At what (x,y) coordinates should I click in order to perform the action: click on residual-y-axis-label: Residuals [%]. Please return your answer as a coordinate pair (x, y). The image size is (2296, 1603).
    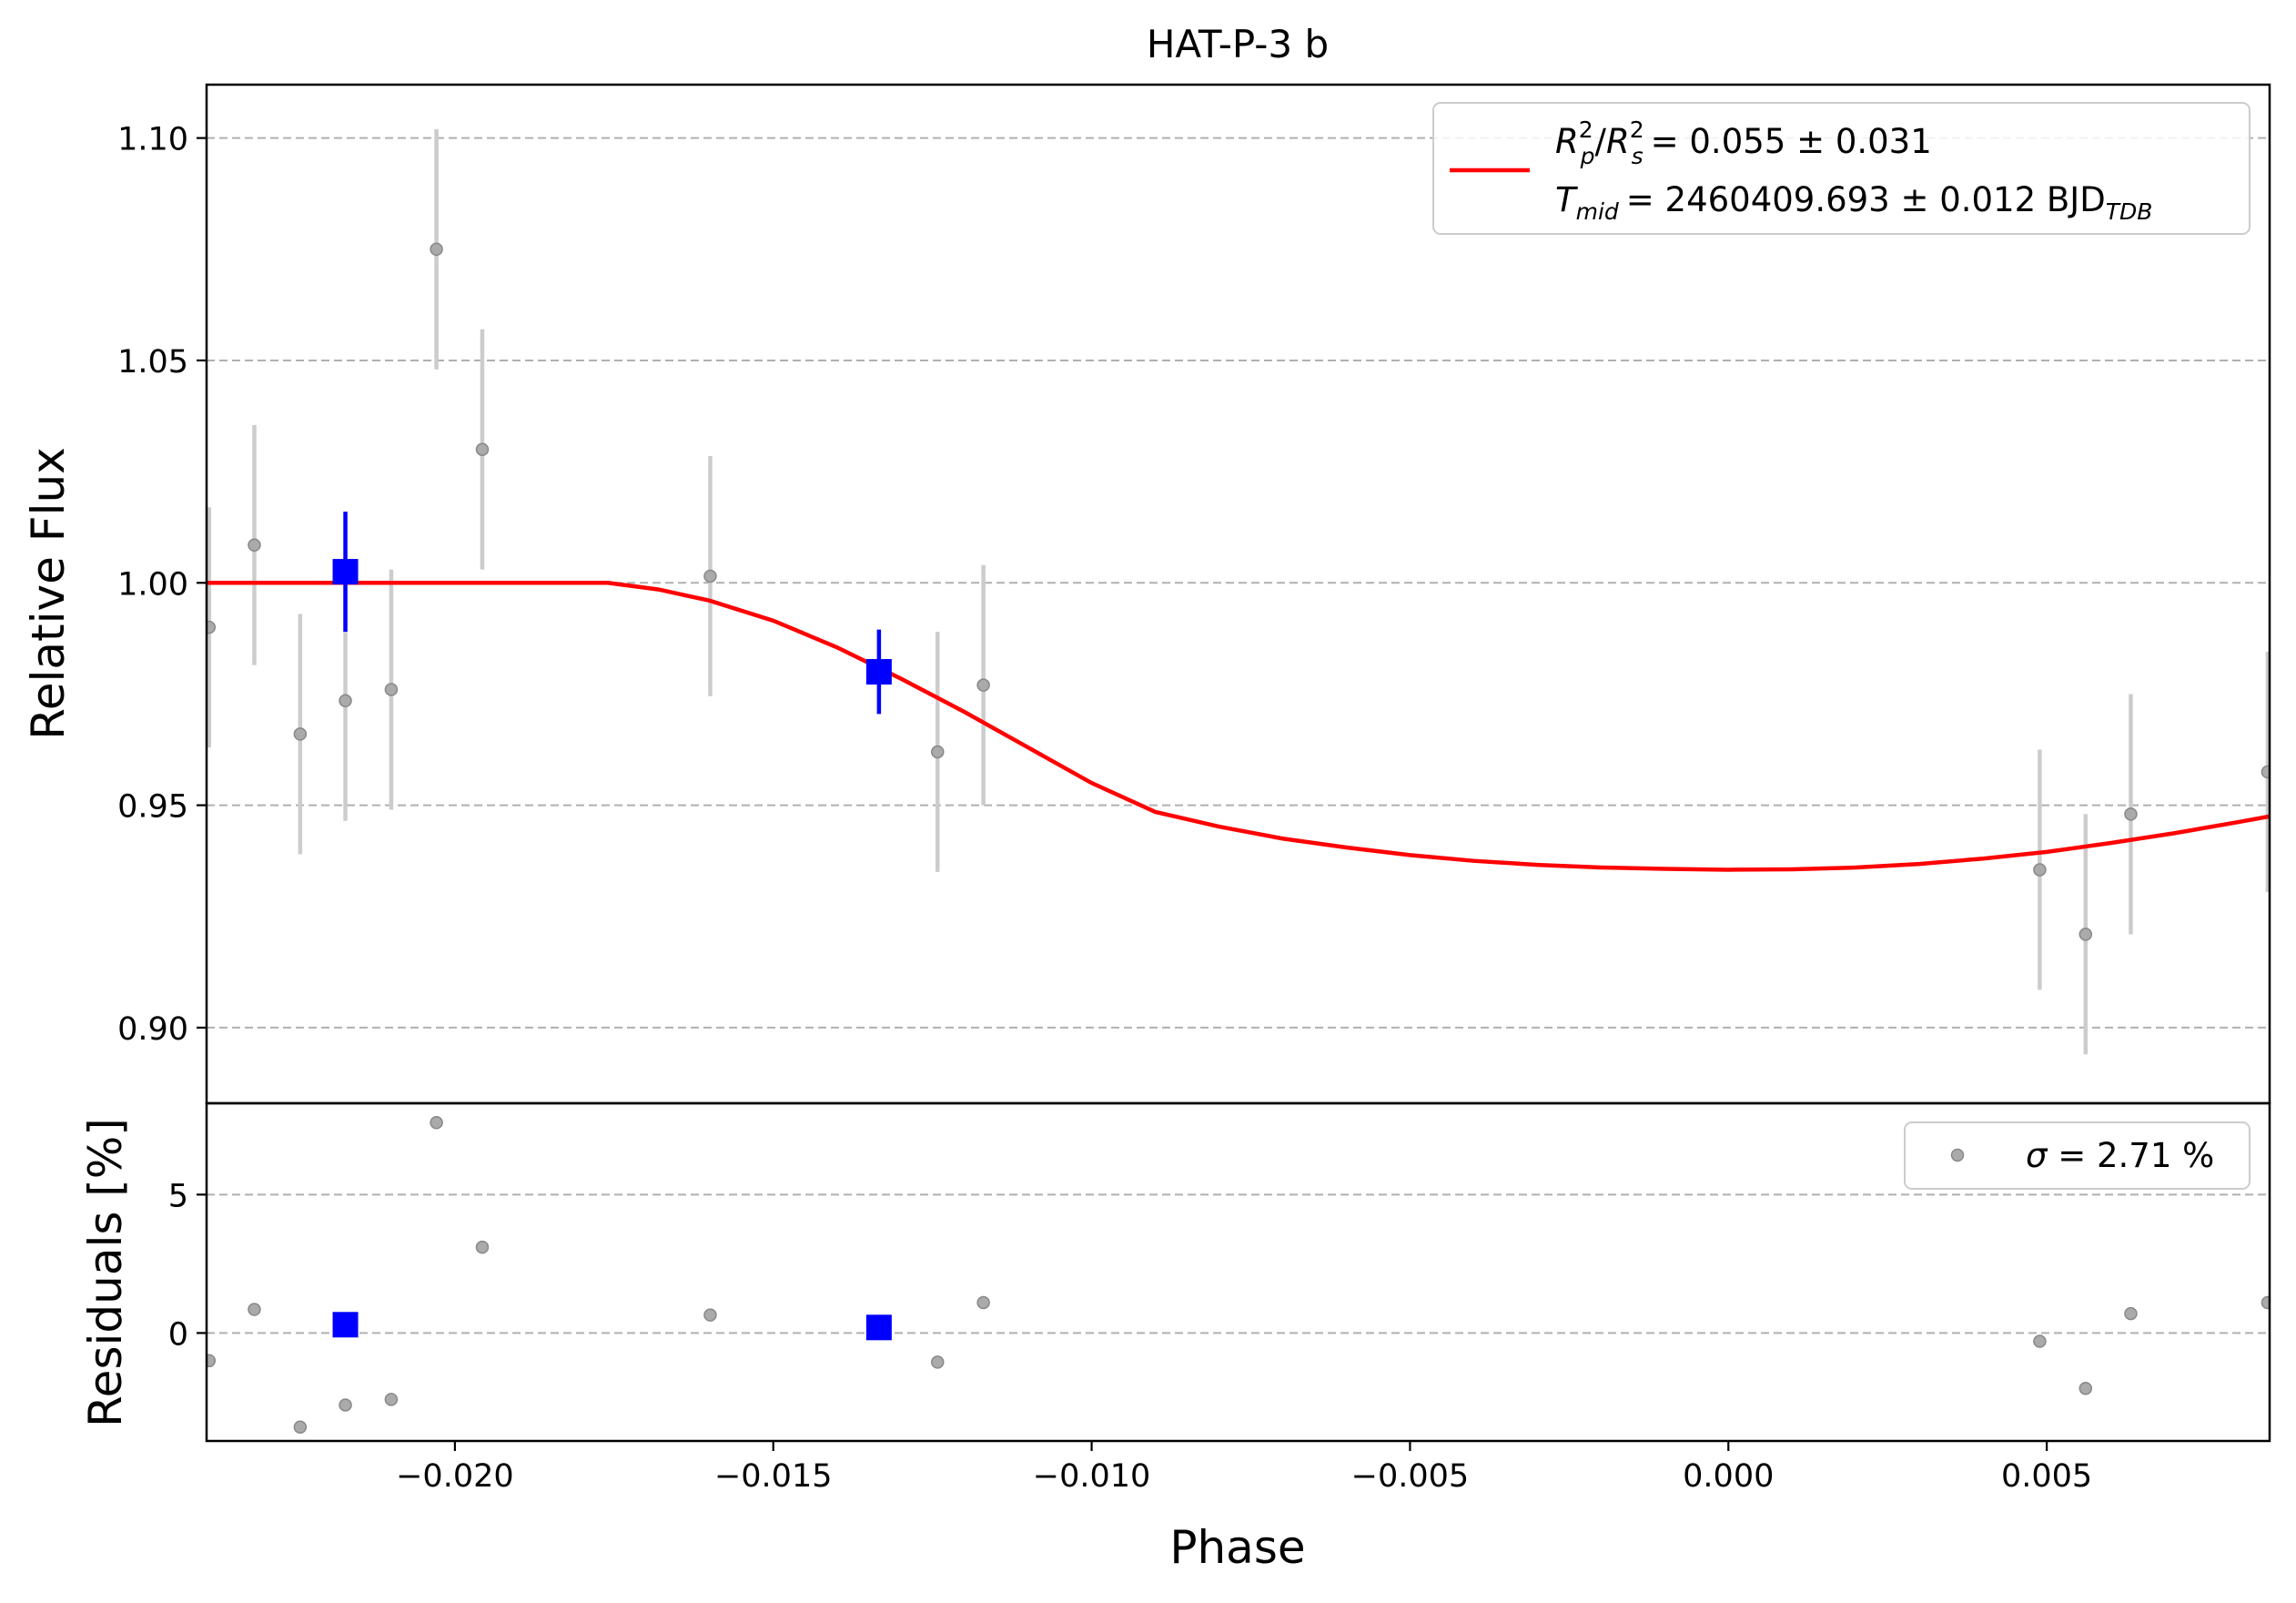
    Looking at the image, I should click on (106, 1272).